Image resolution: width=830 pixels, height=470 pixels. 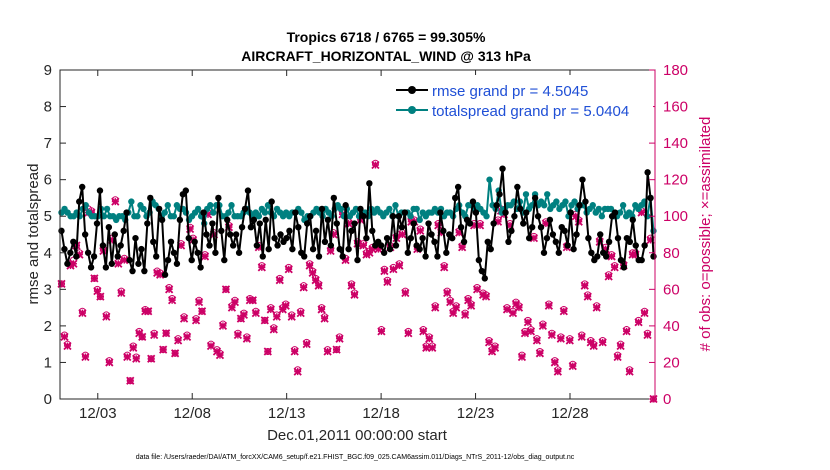 What do you see at coordinates (48, 399) in the screenshot?
I see `y-tick-label: 0` at bounding box center [48, 399].